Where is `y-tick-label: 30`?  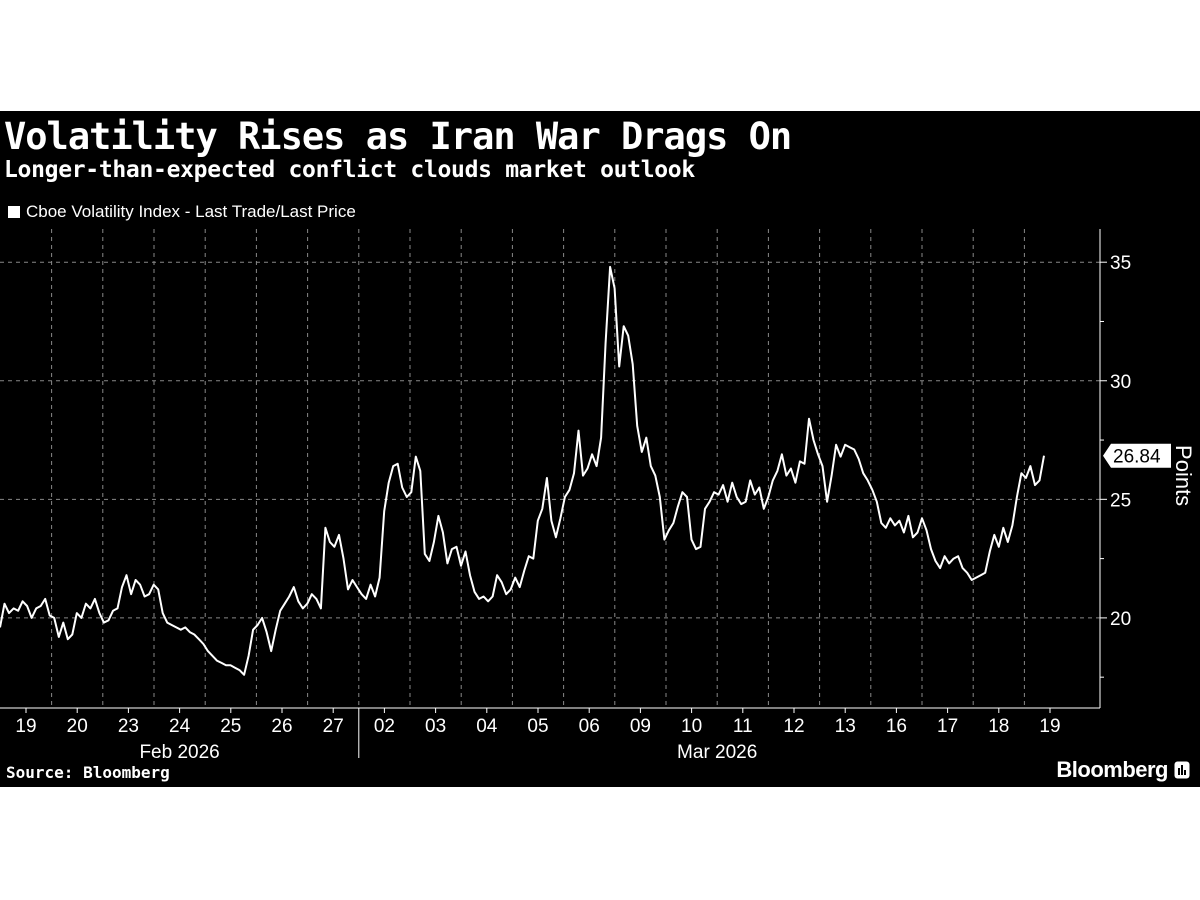
y-tick-label: 30 is located at coordinates (1120, 382).